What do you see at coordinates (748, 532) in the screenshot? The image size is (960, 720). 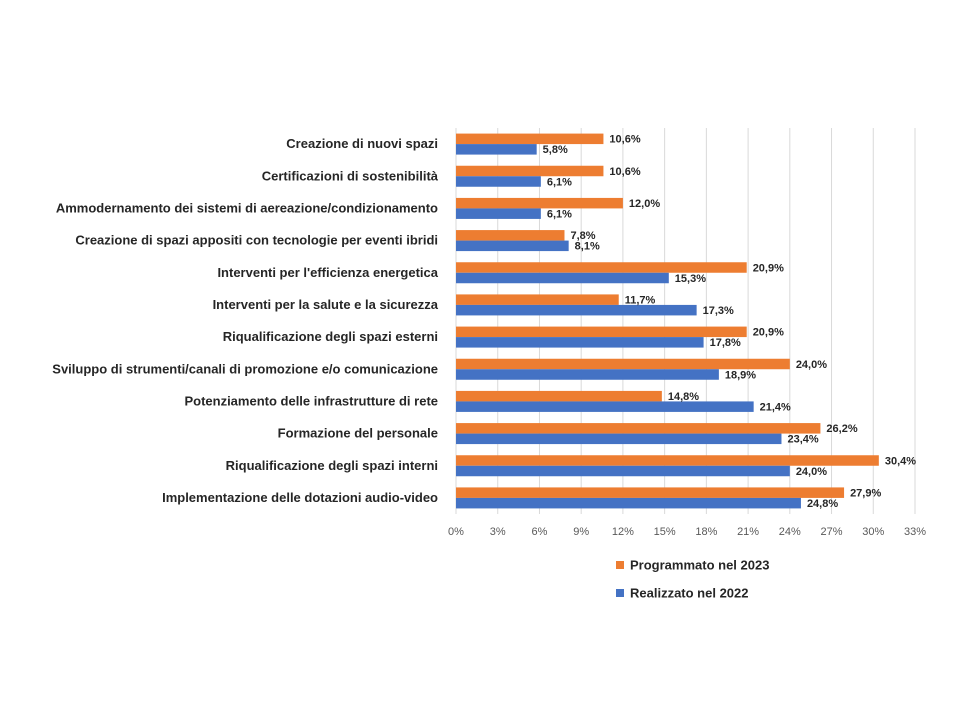 I see `x-tick-label: 21%` at bounding box center [748, 532].